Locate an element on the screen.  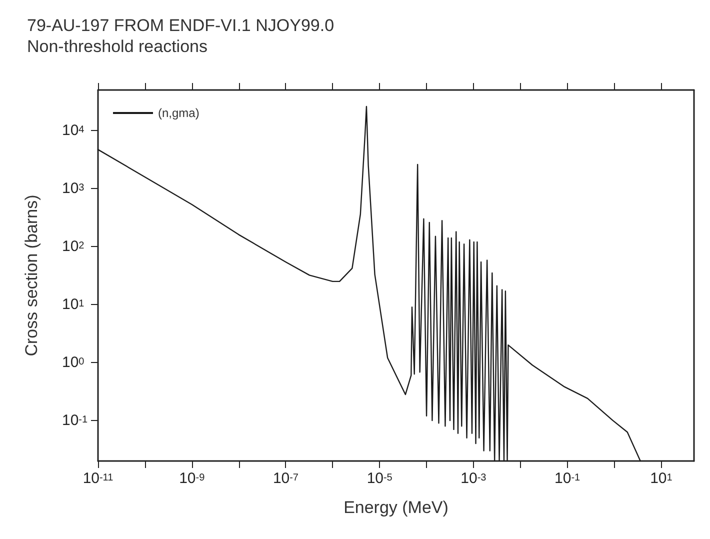
chart-title: 79-AU-197 FROM ENDF-VI.1 NJOY99.0 is located at coordinates (180, 25).